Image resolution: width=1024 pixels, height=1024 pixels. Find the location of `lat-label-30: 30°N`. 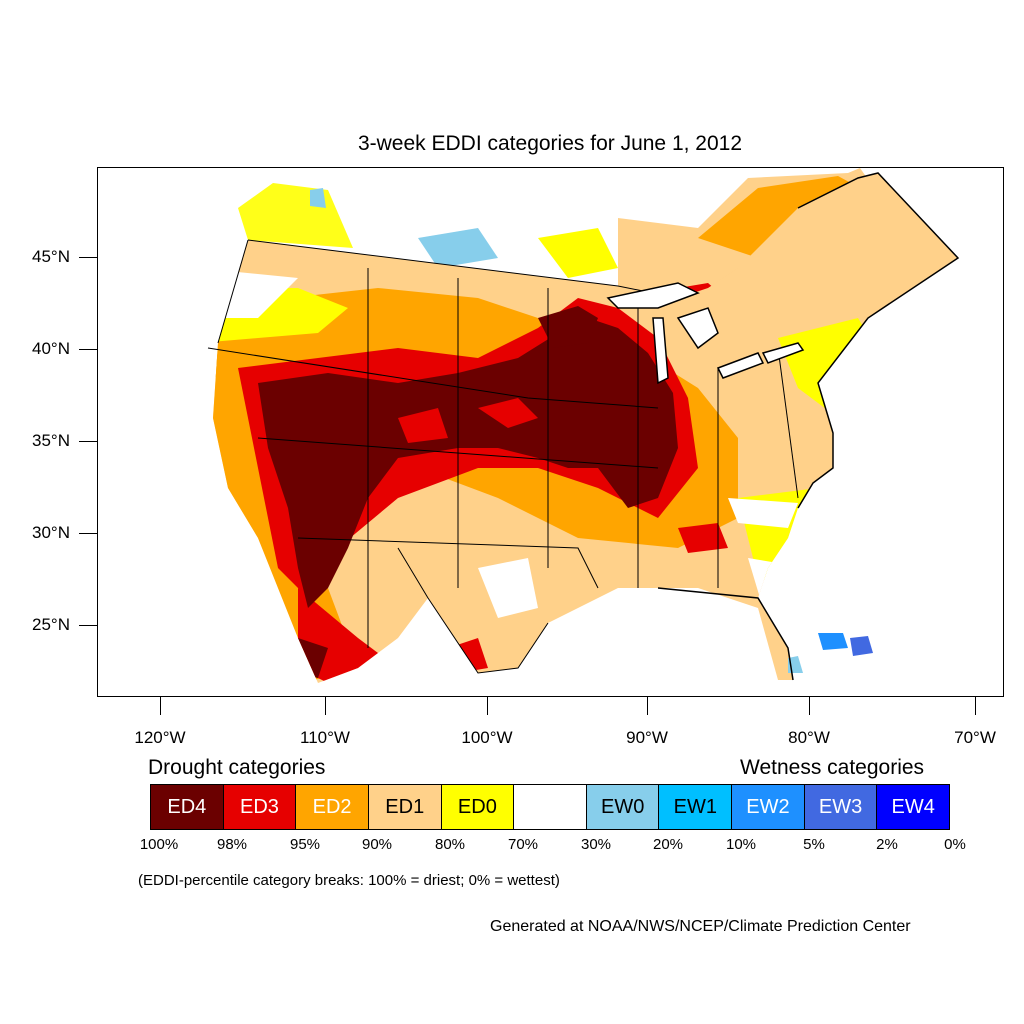

lat-label-30: 30°N is located at coordinates (51, 532).